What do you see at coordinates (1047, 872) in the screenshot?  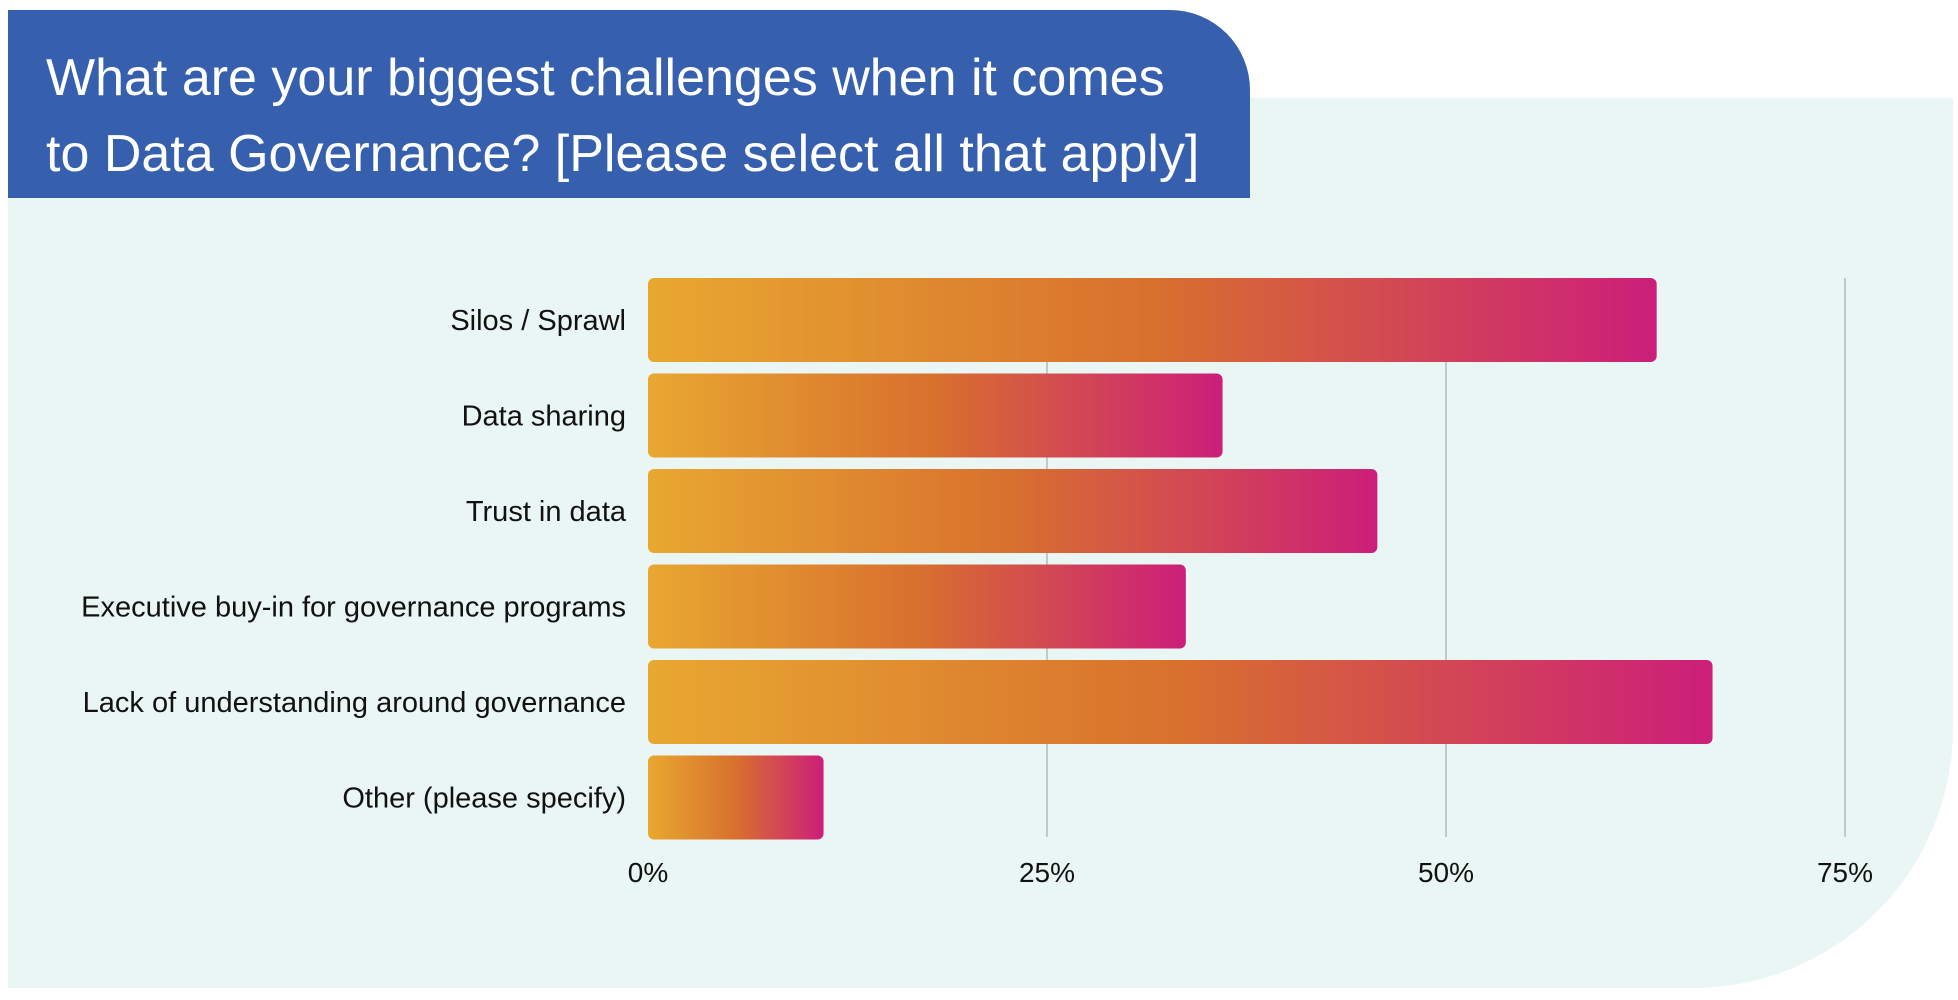 I see `x-tick-label: 25%` at bounding box center [1047, 872].